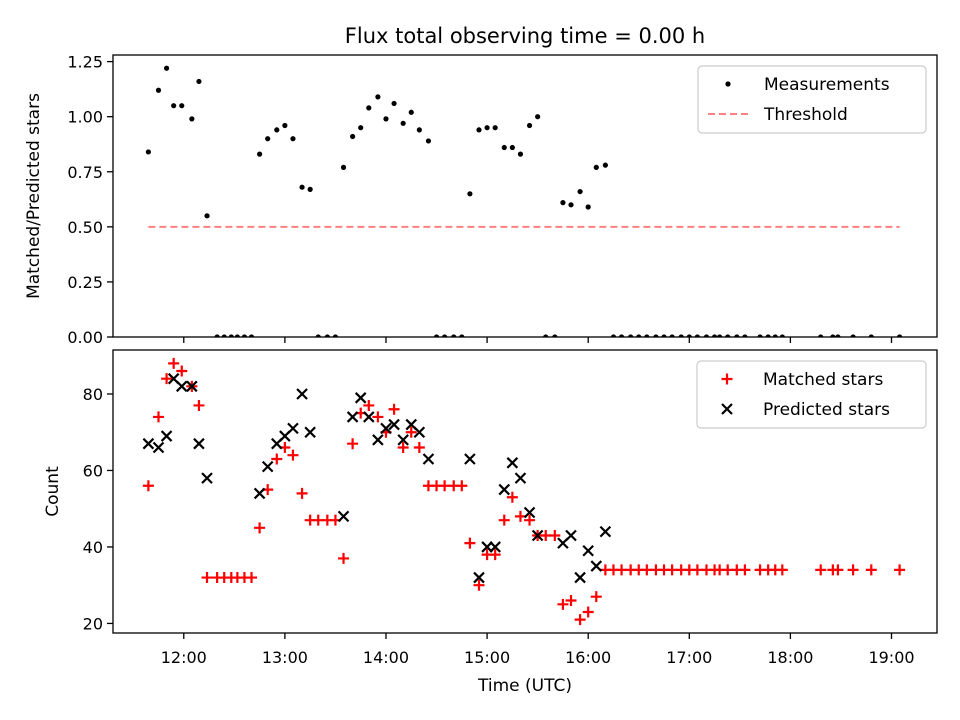 Image resolution: width=960 pixels, height=720 pixels. I want to click on y-tick-label: 1.25, so click(85, 62).